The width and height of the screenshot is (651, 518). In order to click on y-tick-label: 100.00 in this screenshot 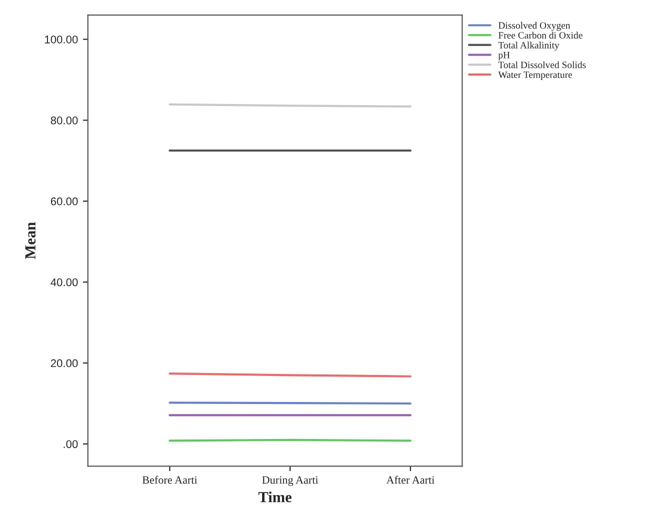, I will do `click(61, 40)`.